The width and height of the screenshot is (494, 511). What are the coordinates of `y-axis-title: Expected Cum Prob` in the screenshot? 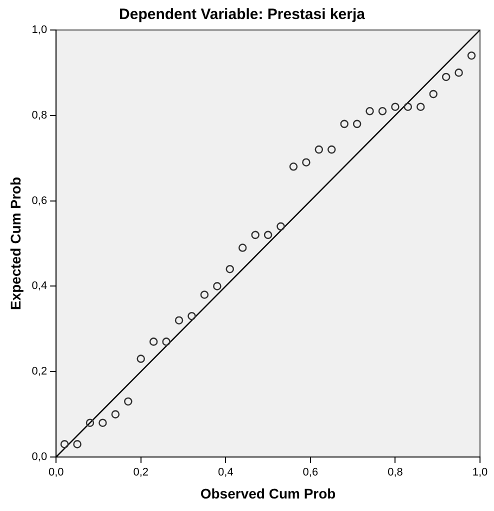 It's located at (15, 243).